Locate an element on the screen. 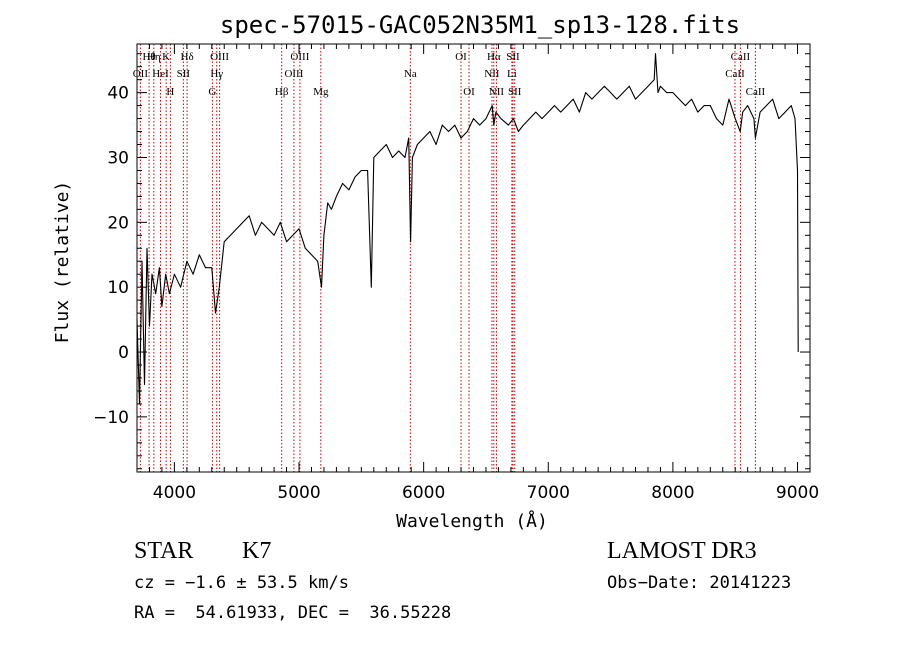  emission-label-14: Mg is located at coordinates (321, 92).